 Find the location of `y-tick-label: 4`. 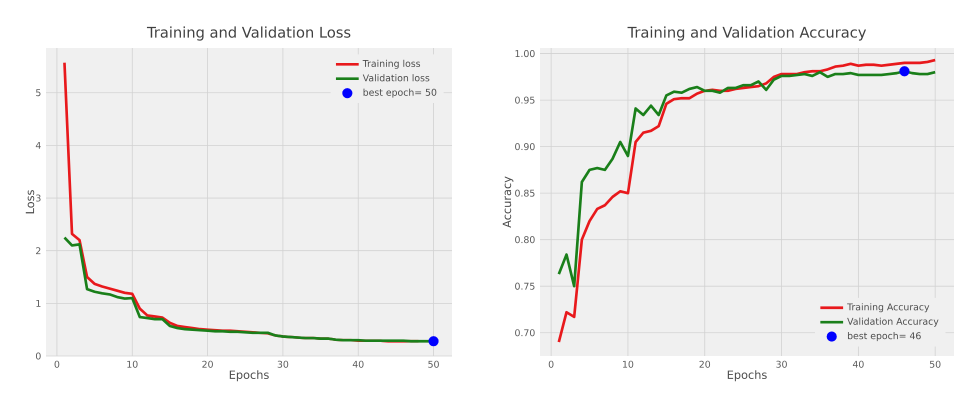

y-tick-label: 4 is located at coordinates (38, 145).